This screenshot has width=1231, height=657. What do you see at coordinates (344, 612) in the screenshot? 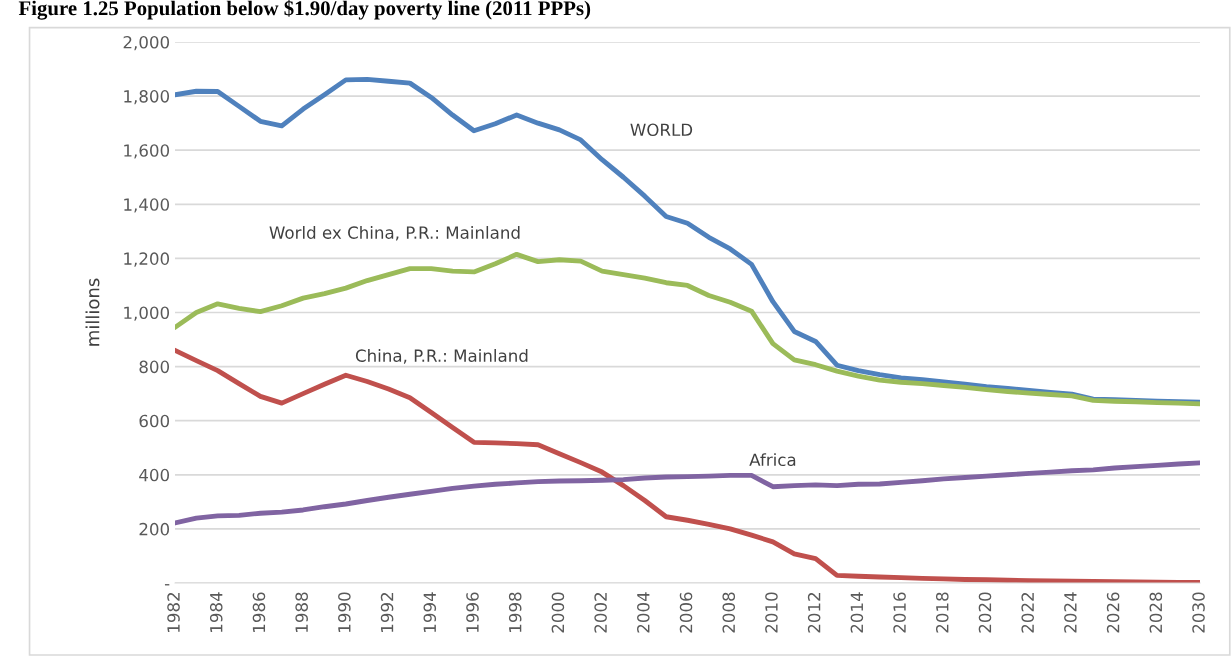
I see `x-tick-label: 1990` at bounding box center [344, 612].